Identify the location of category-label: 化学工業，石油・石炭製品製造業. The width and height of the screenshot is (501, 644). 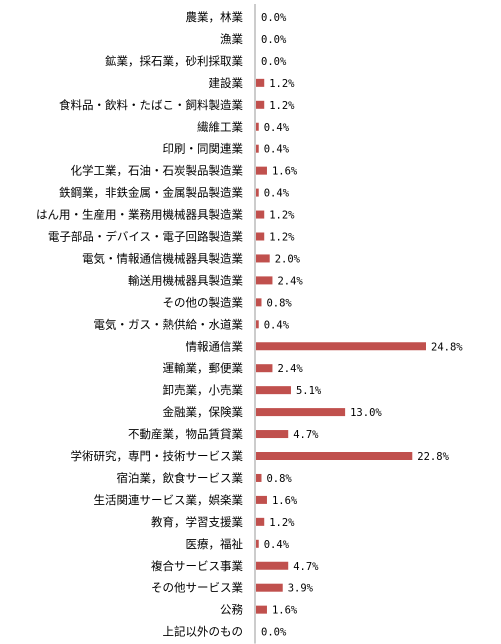
(157, 171).